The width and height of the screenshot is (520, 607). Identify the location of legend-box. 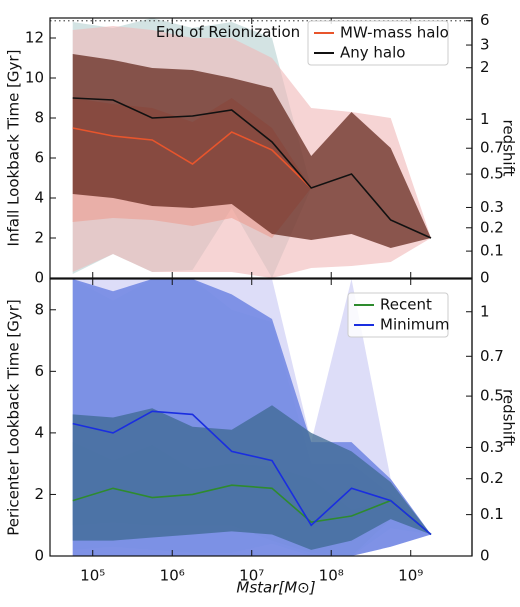
(378, 43).